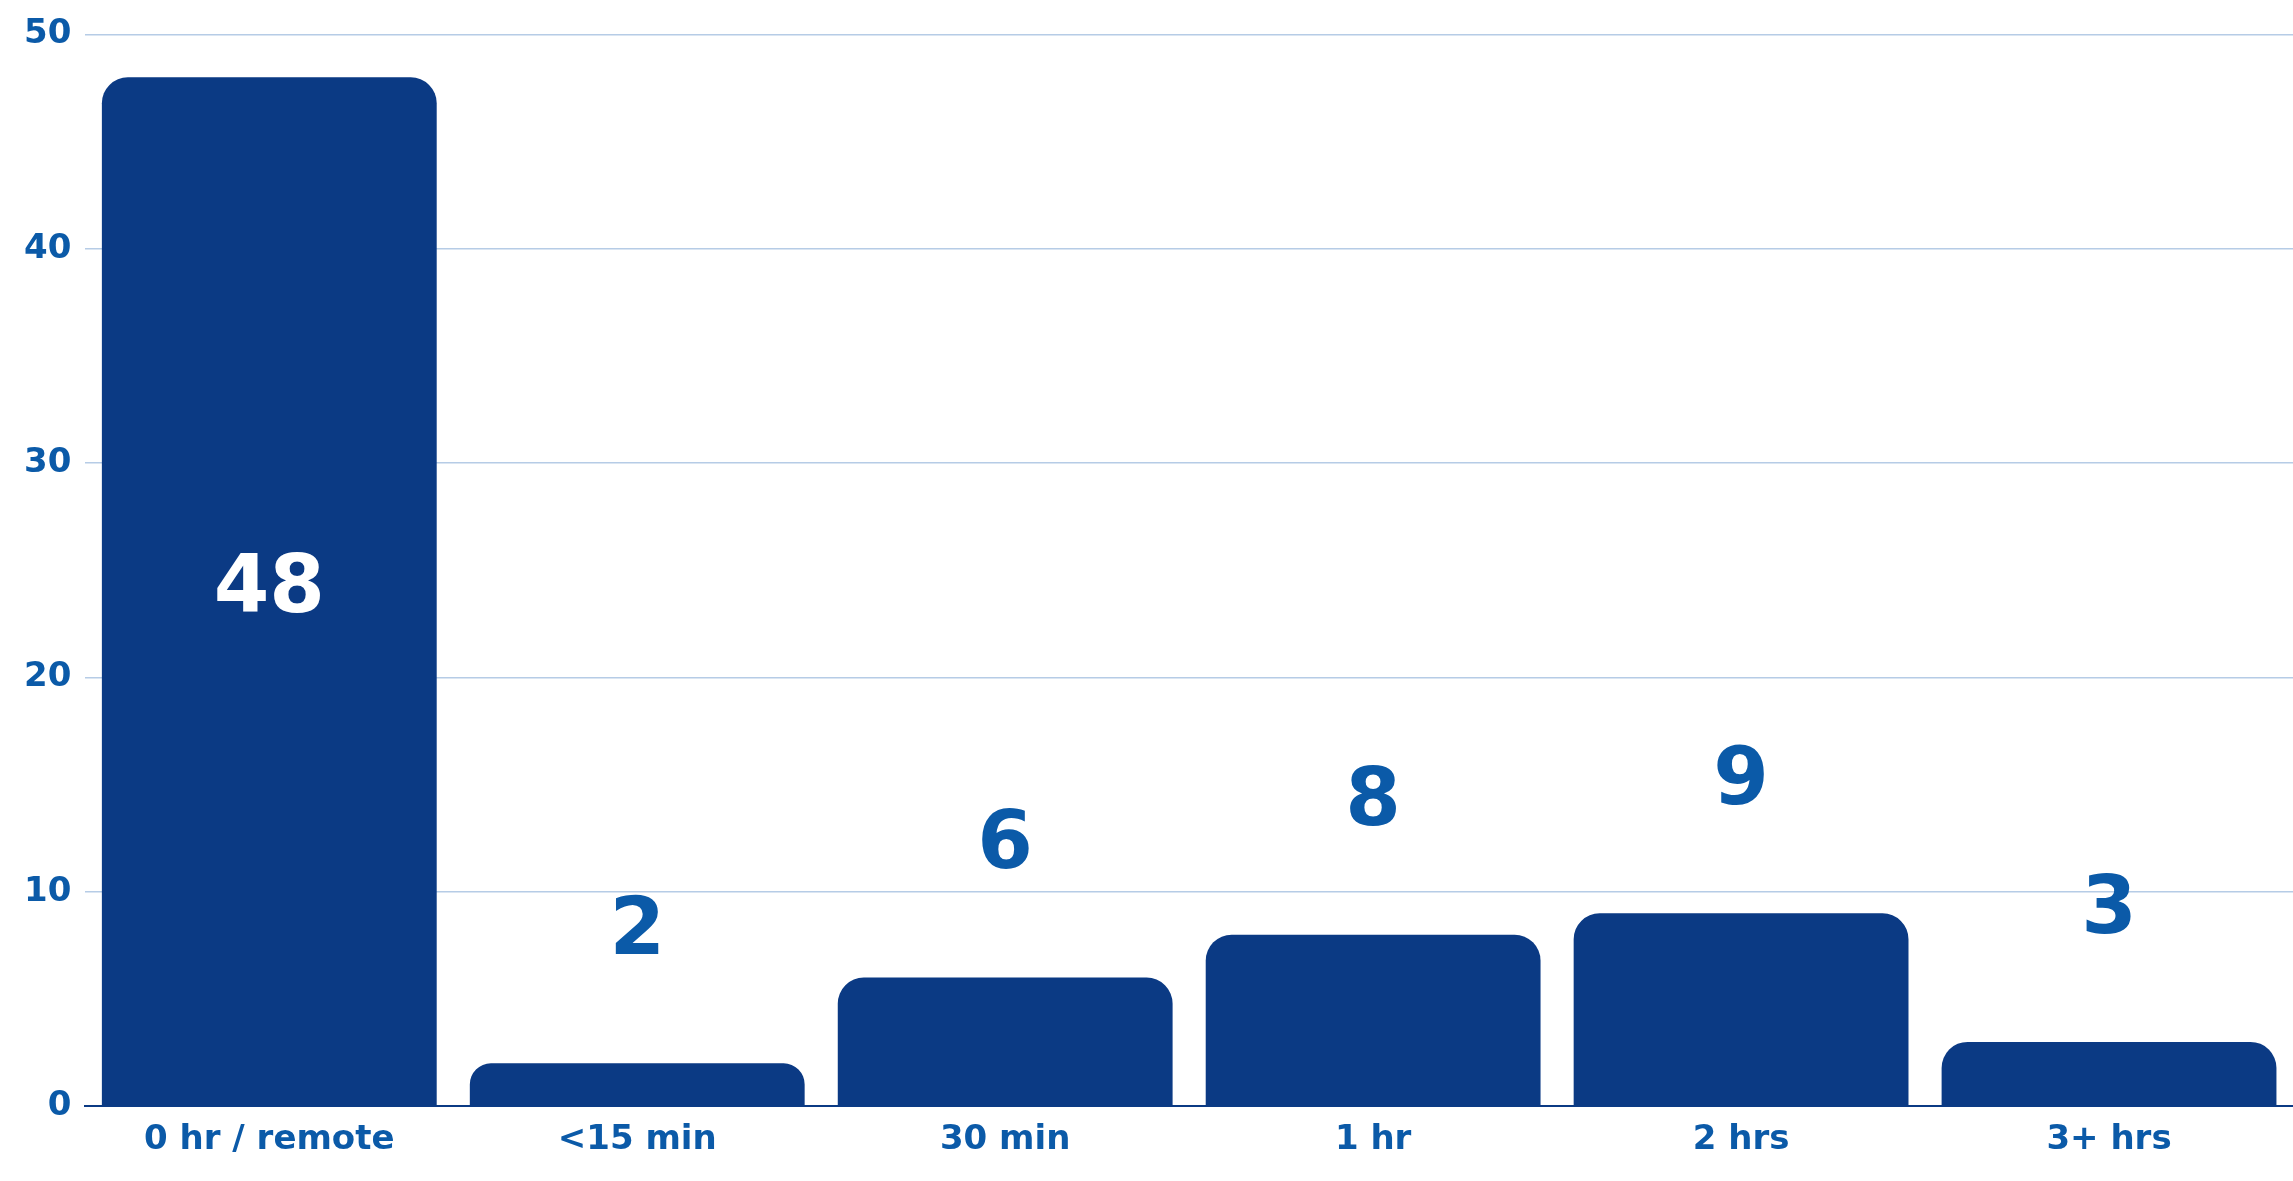 This screenshot has width=2293, height=1181. Describe the element at coordinates (47, 674) in the screenshot. I see `y-tick-label: 20` at that location.